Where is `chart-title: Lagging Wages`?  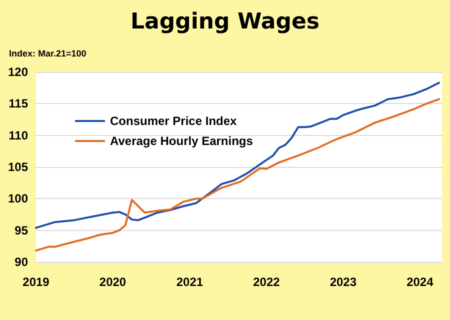 chart-title: Lagging Wages is located at coordinates (225, 22).